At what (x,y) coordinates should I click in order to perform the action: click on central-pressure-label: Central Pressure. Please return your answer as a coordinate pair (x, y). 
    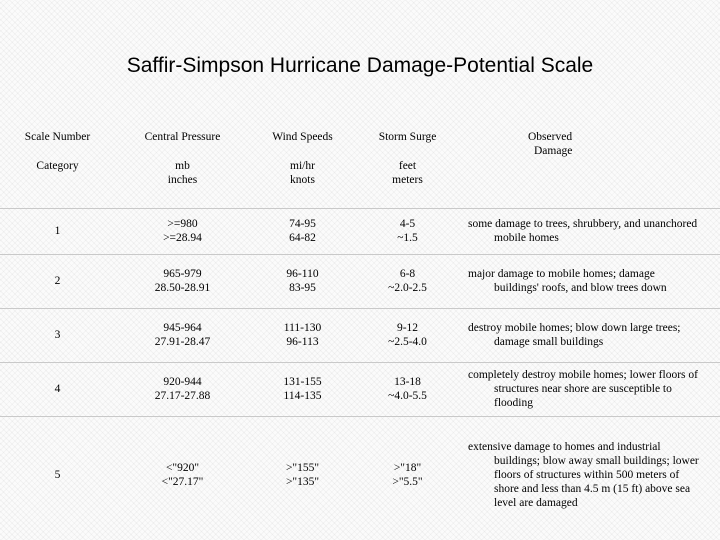
    Looking at the image, I should click on (182, 137).